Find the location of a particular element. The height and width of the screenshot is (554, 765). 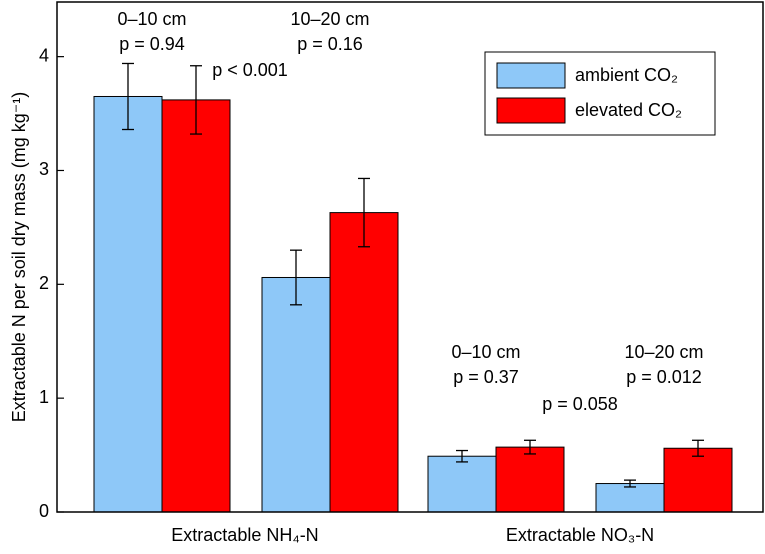

y-tick-label: 0 is located at coordinates (44, 511).